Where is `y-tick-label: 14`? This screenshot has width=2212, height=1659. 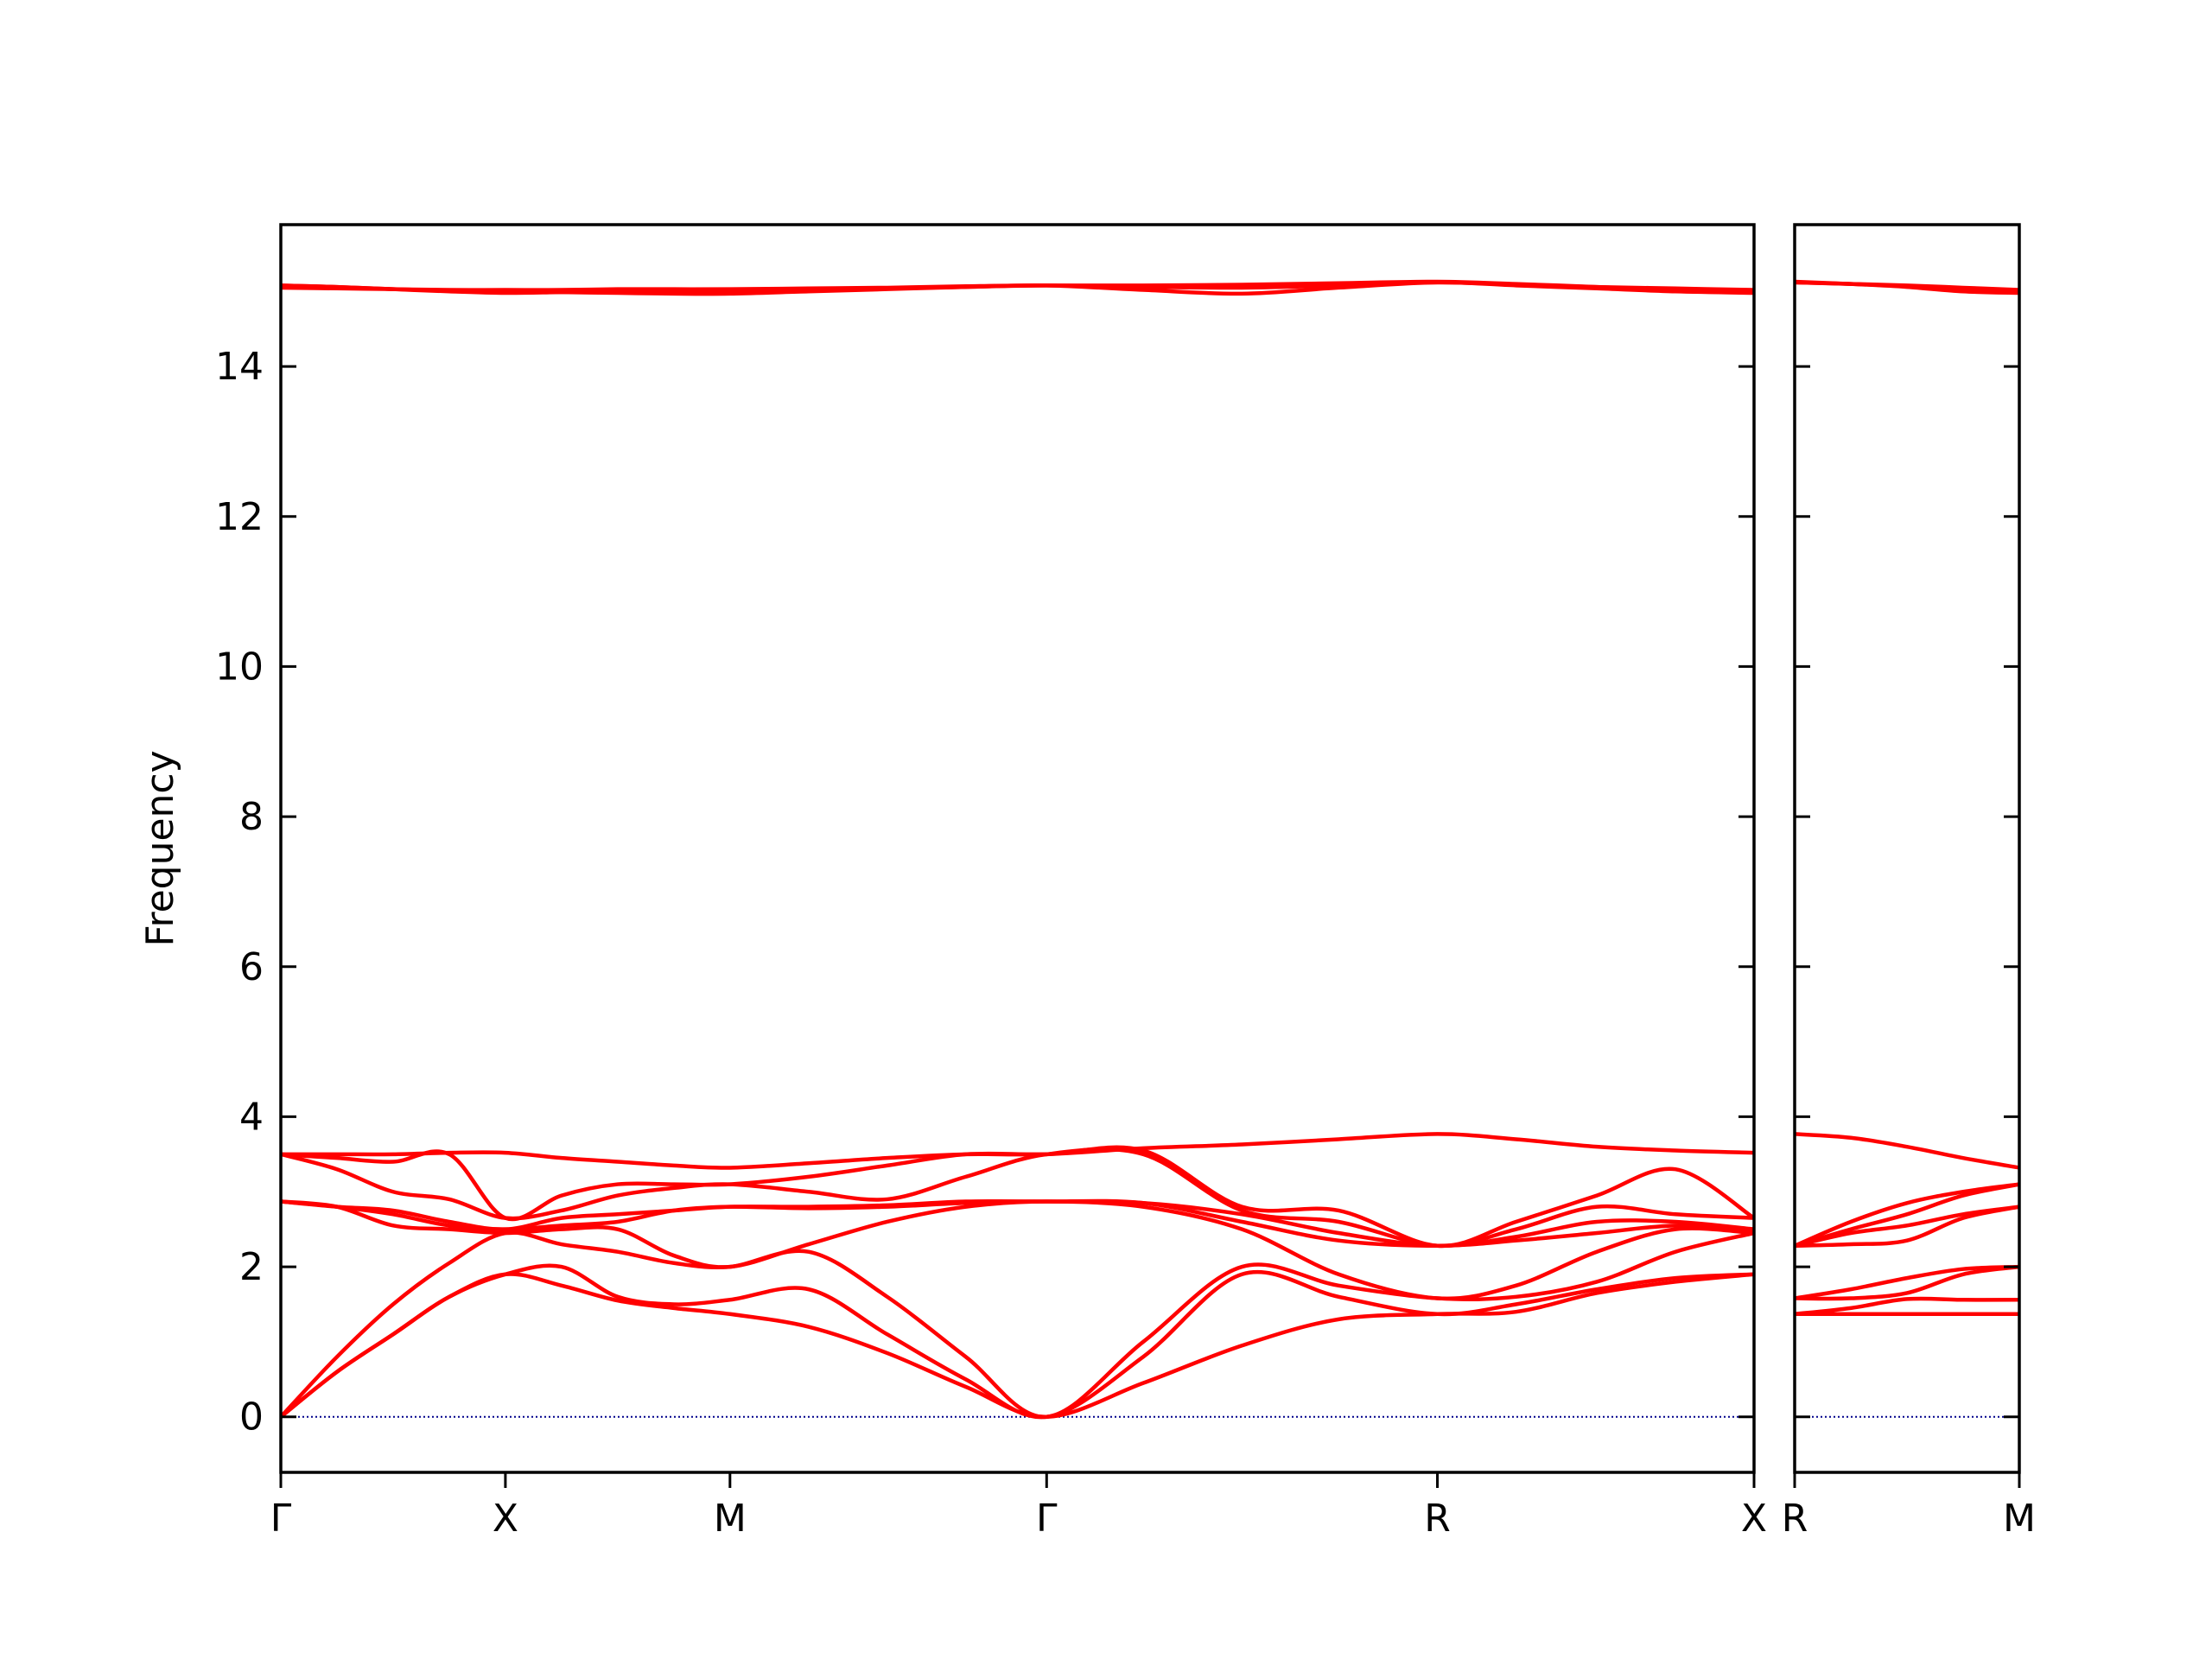 y-tick-label: 14 is located at coordinates (239, 367).